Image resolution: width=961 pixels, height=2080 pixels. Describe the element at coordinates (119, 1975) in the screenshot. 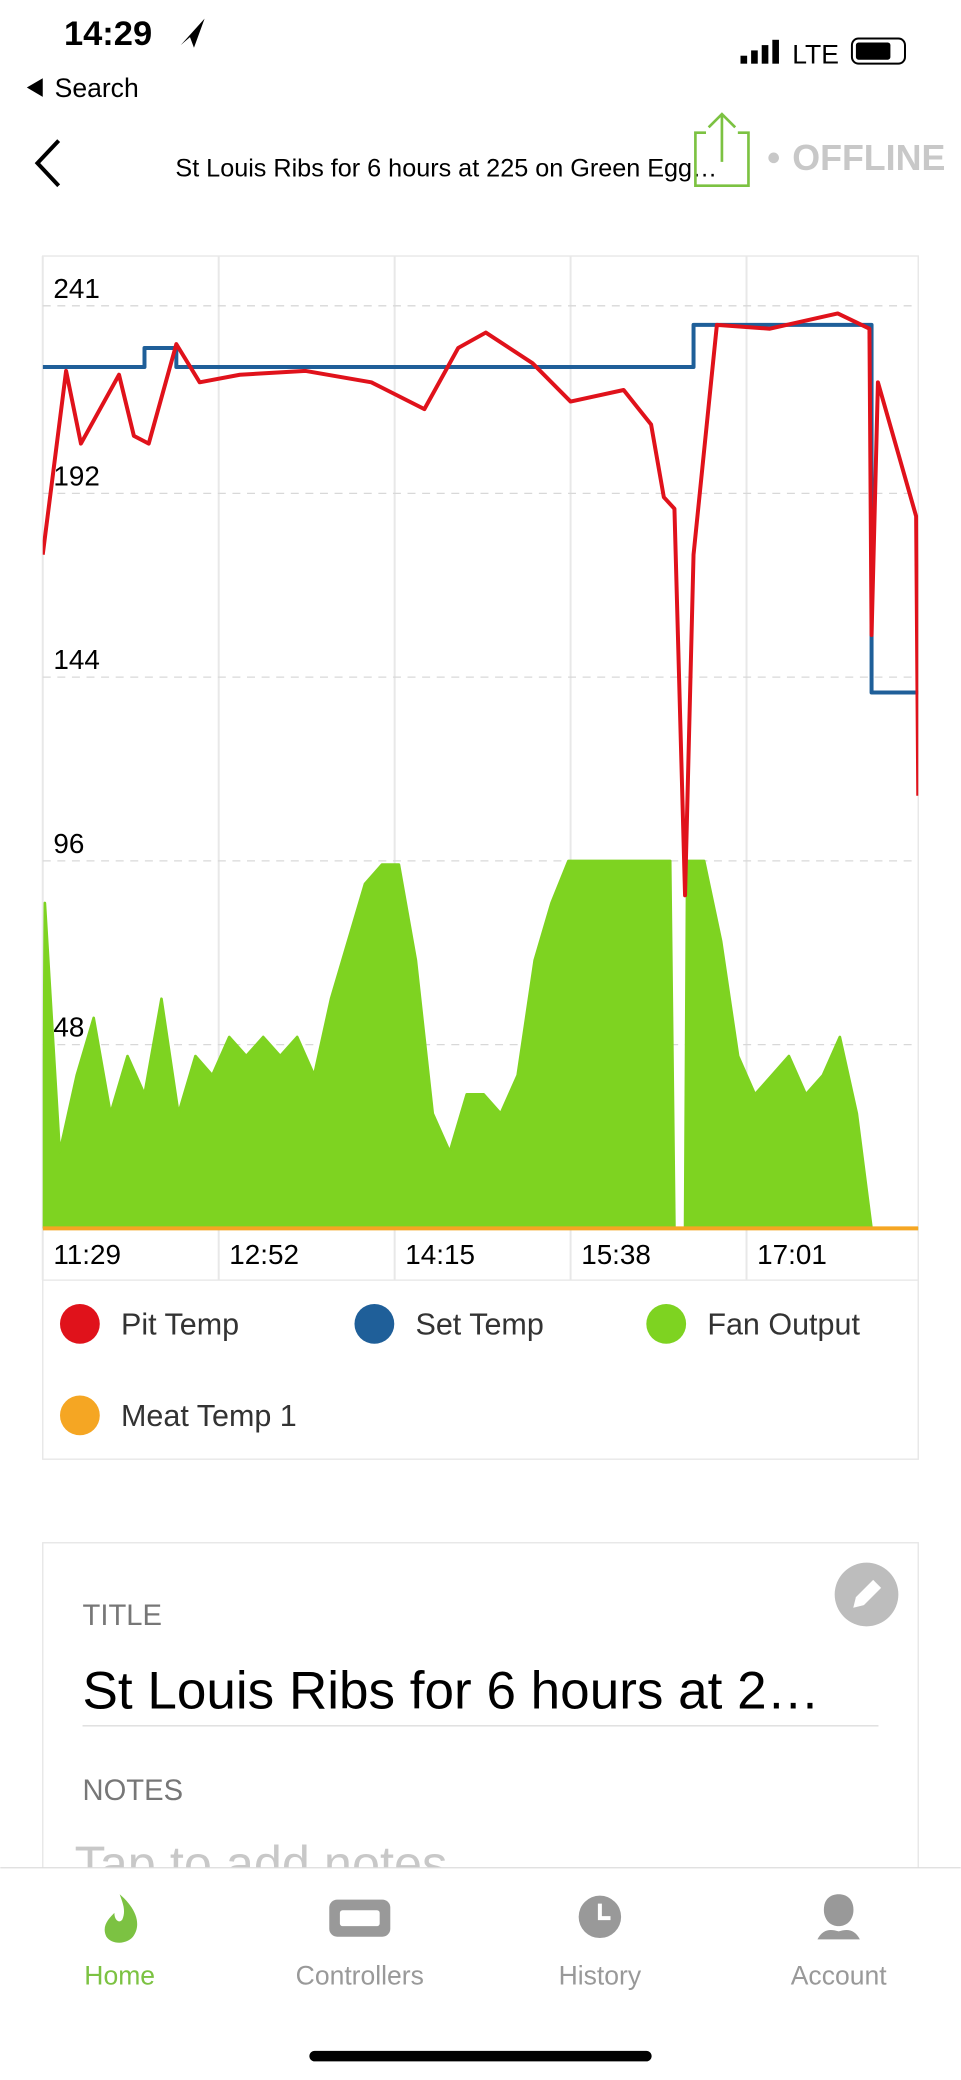

I see `tab-home: Home` at that location.